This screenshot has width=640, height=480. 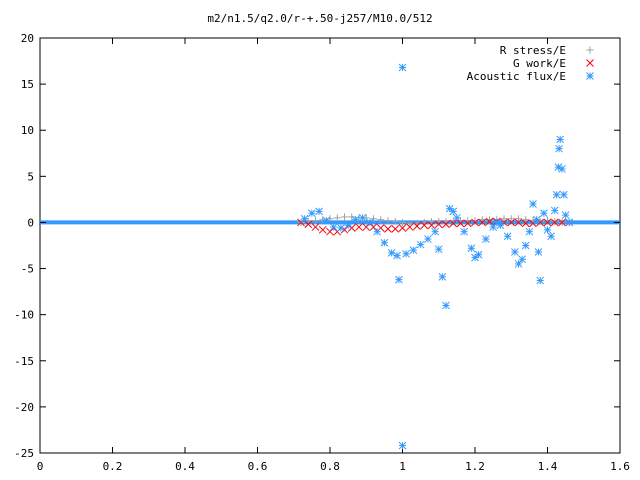 What do you see at coordinates (24, 407) in the screenshot?
I see `y-tick-label: -20` at bounding box center [24, 407].